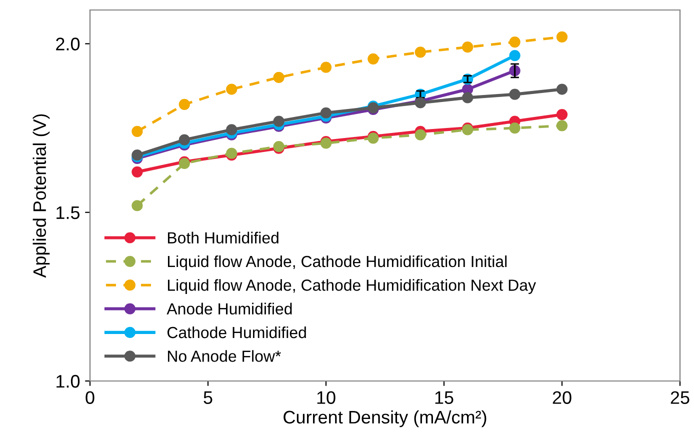 The image size is (694, 444). I want to click on y-tick-label: 1.0, so click(68, 381).